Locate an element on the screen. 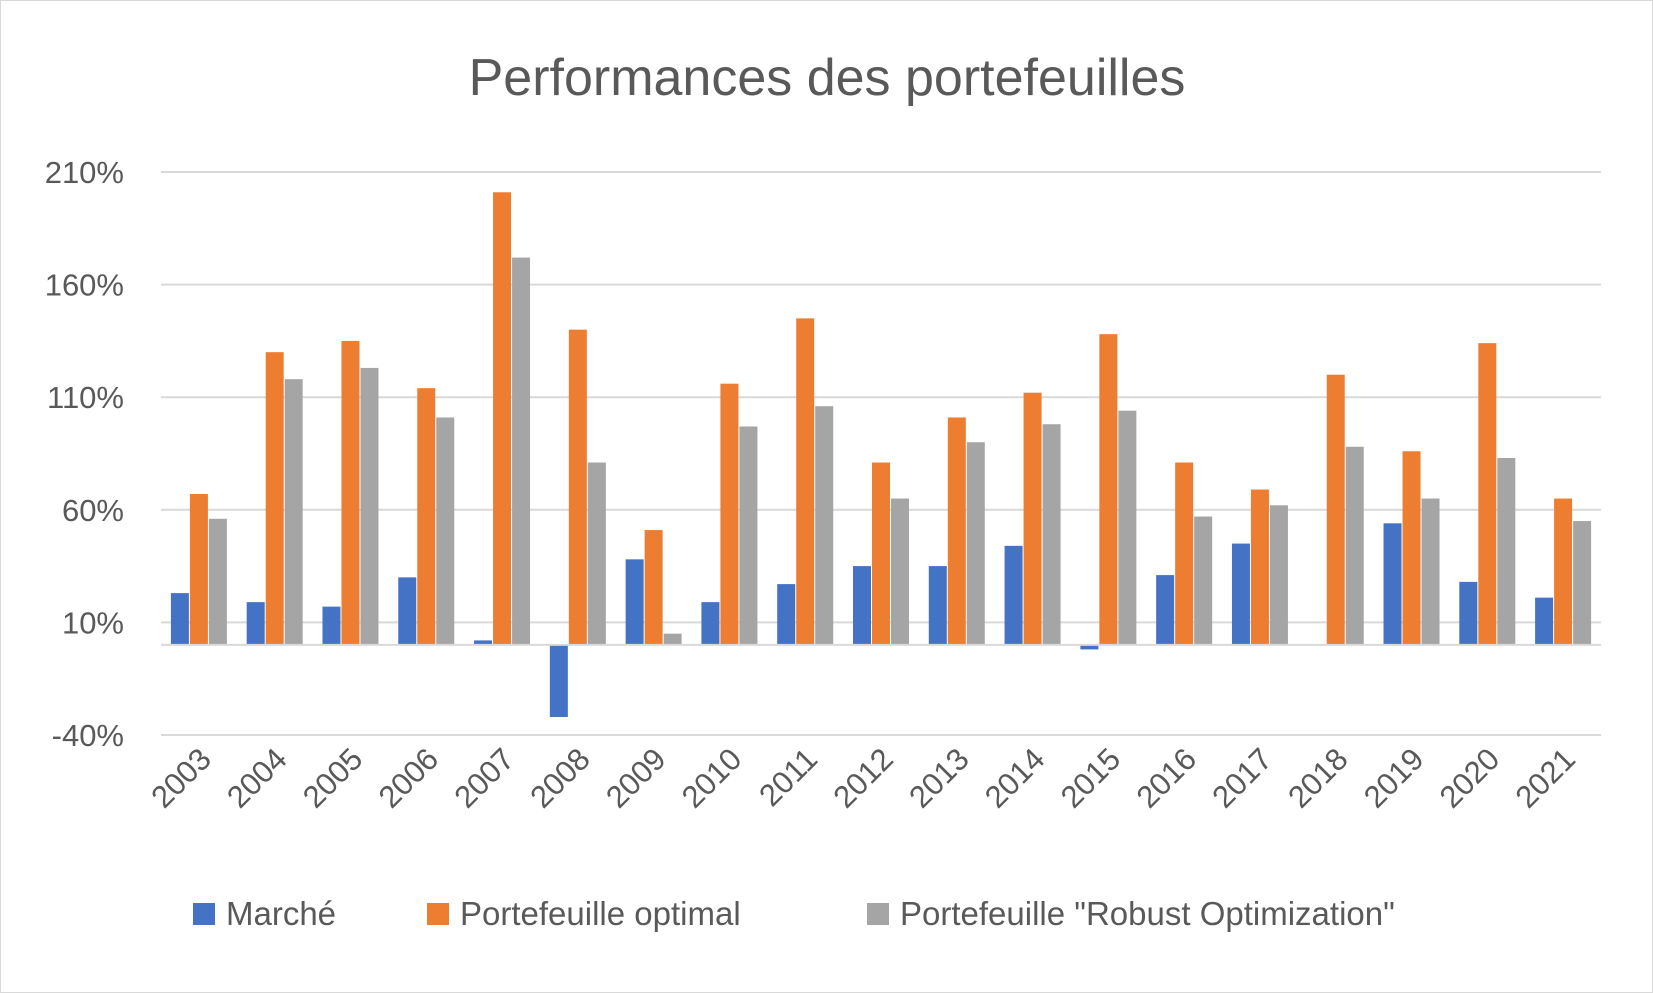  bar-portefeuille-optimal-2020 is located at coordinates (1487, 494).